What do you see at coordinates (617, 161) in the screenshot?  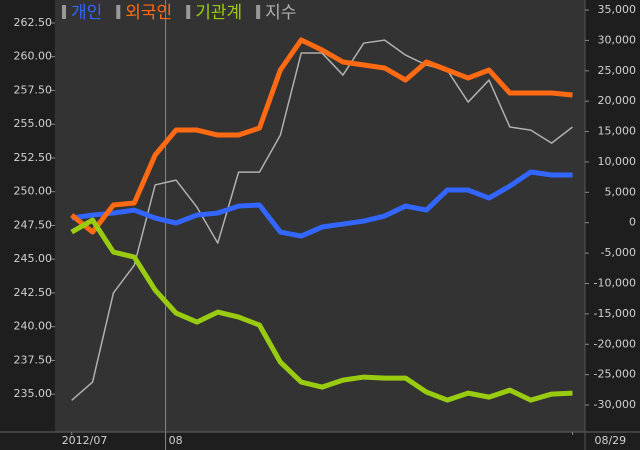 I see `y2-tick-label: 10,000` at bounding box center [617, 161].